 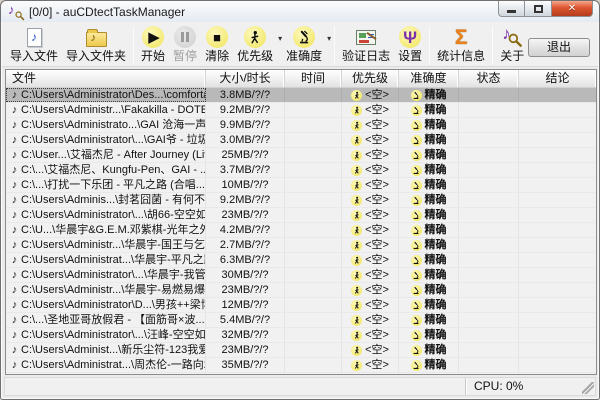 What do you see at coordinates (429, 78) in the screenshot?
I see `column-header-accuracy: 准确度` at bounding box center [429, 78].